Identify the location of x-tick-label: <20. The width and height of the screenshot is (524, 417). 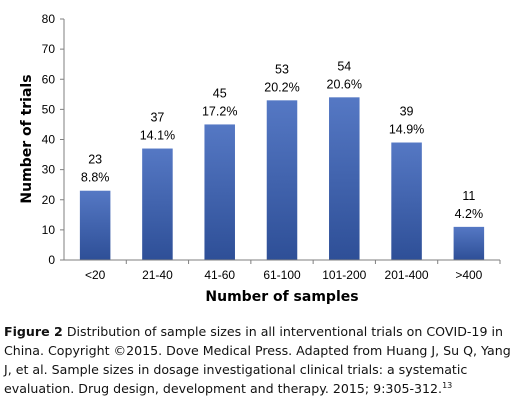
(95, 275).